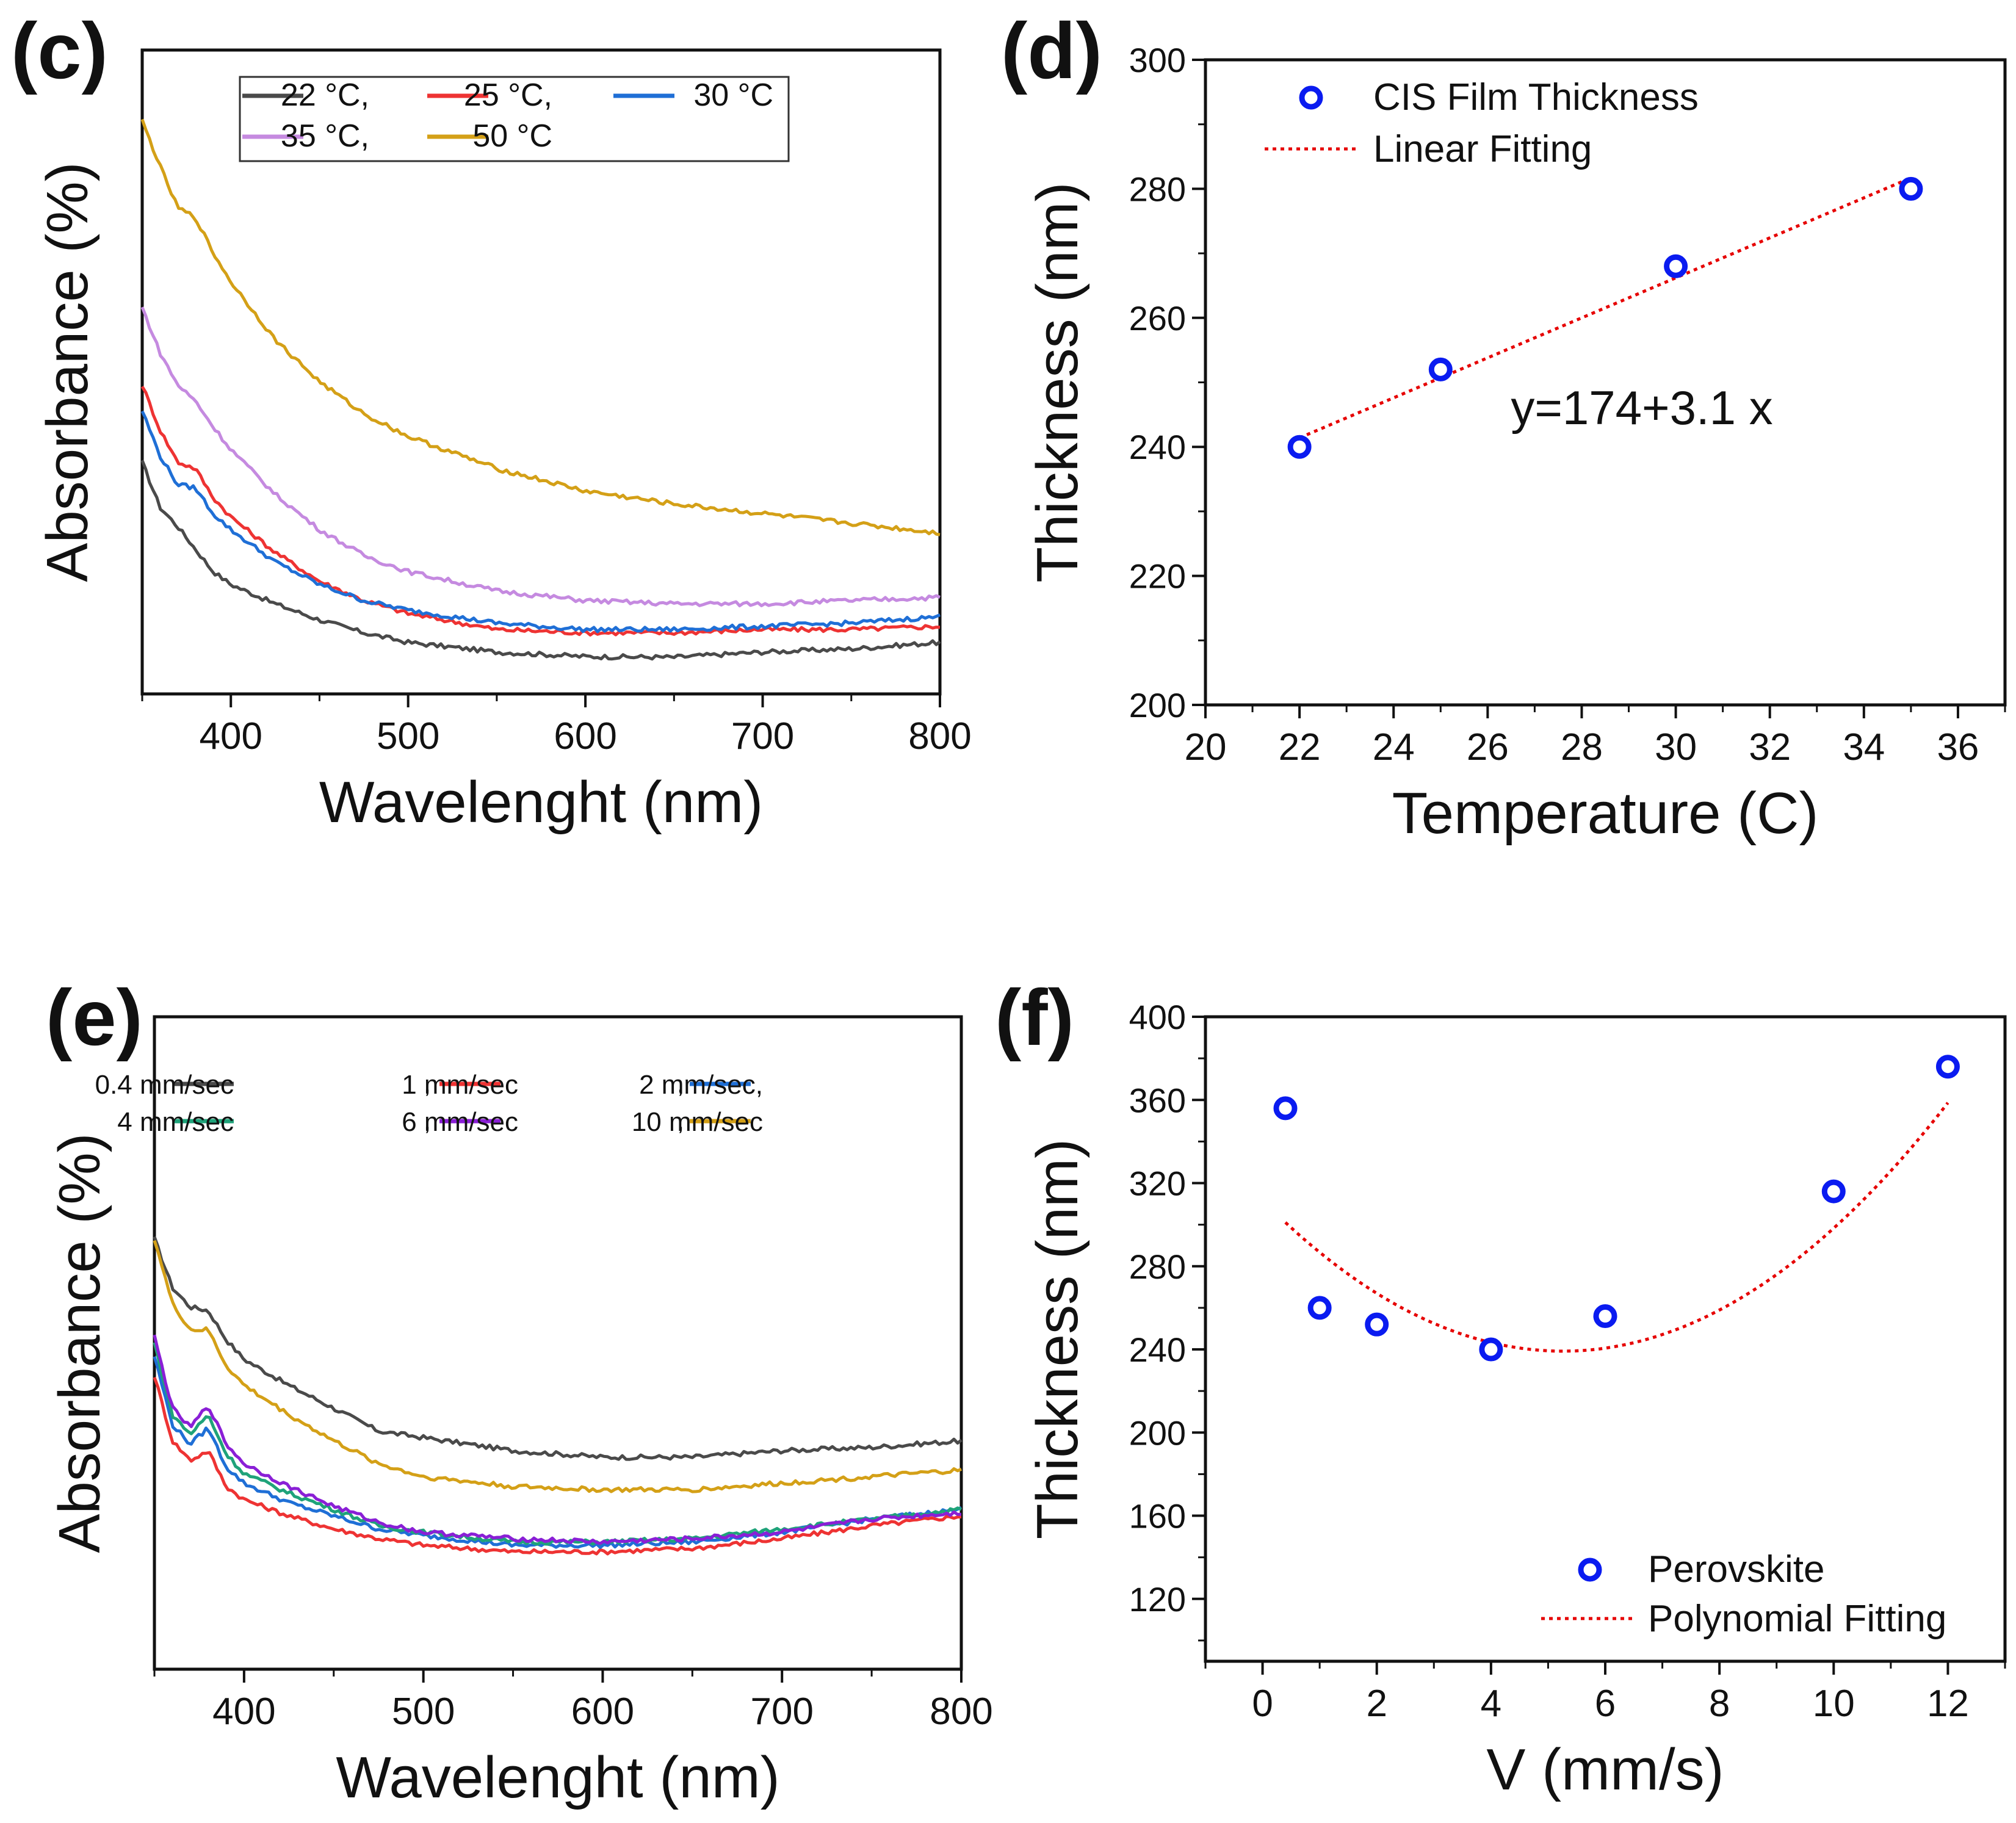 The image size is (2016, 1823). I want to click on legend-label: 35 °C,, so click(325, 136).